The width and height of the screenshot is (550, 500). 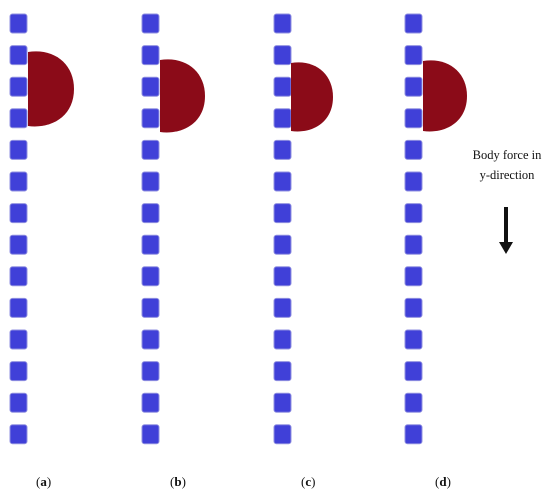 What do you see at coordinates (18, 229) in the screenshot?
I see `pillar-column-a` at bounding box center [18, 229].